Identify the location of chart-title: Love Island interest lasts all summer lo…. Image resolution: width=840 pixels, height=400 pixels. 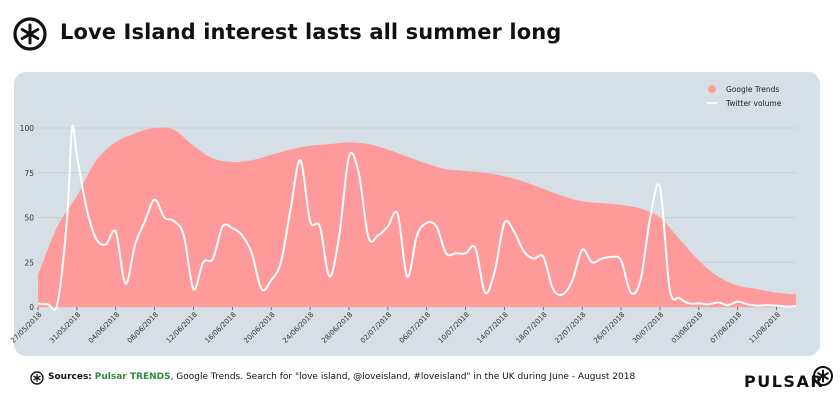
(311, 32).